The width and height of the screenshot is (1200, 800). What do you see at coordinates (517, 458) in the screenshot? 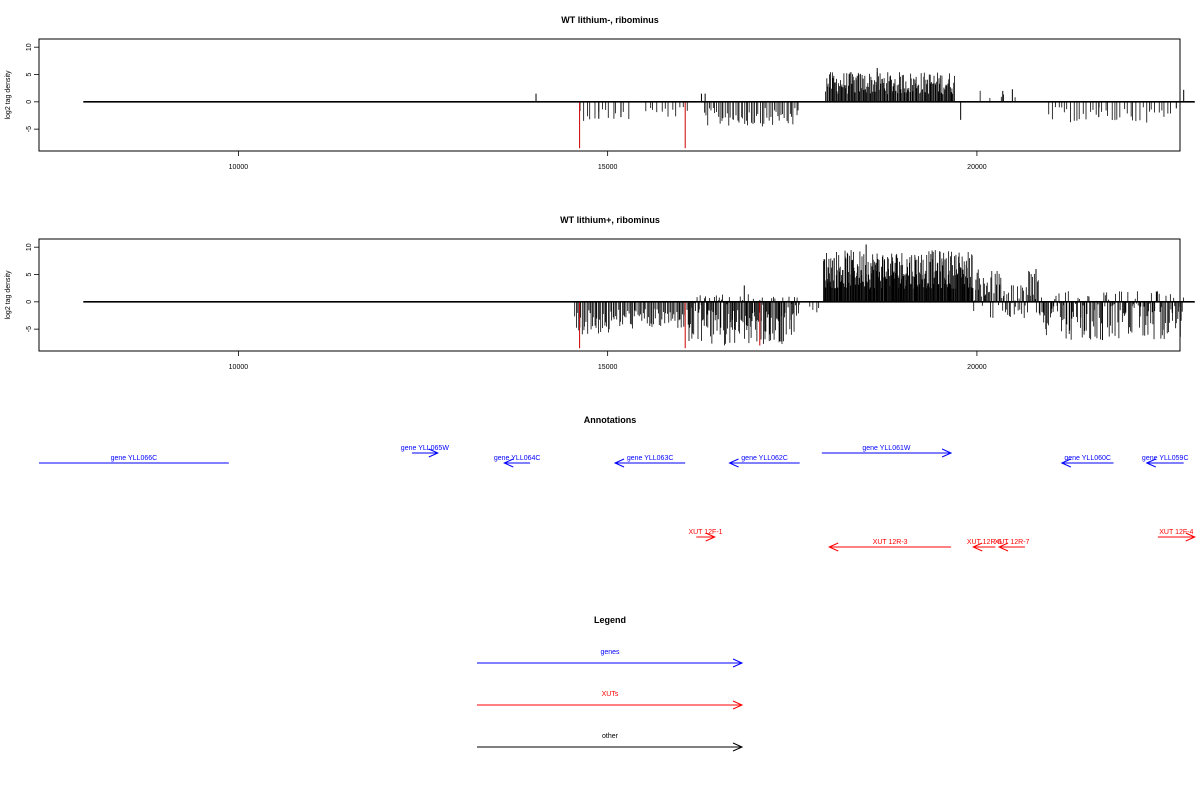
I see `gene-label: gene YLL064C` at bounding box center [517, 458].